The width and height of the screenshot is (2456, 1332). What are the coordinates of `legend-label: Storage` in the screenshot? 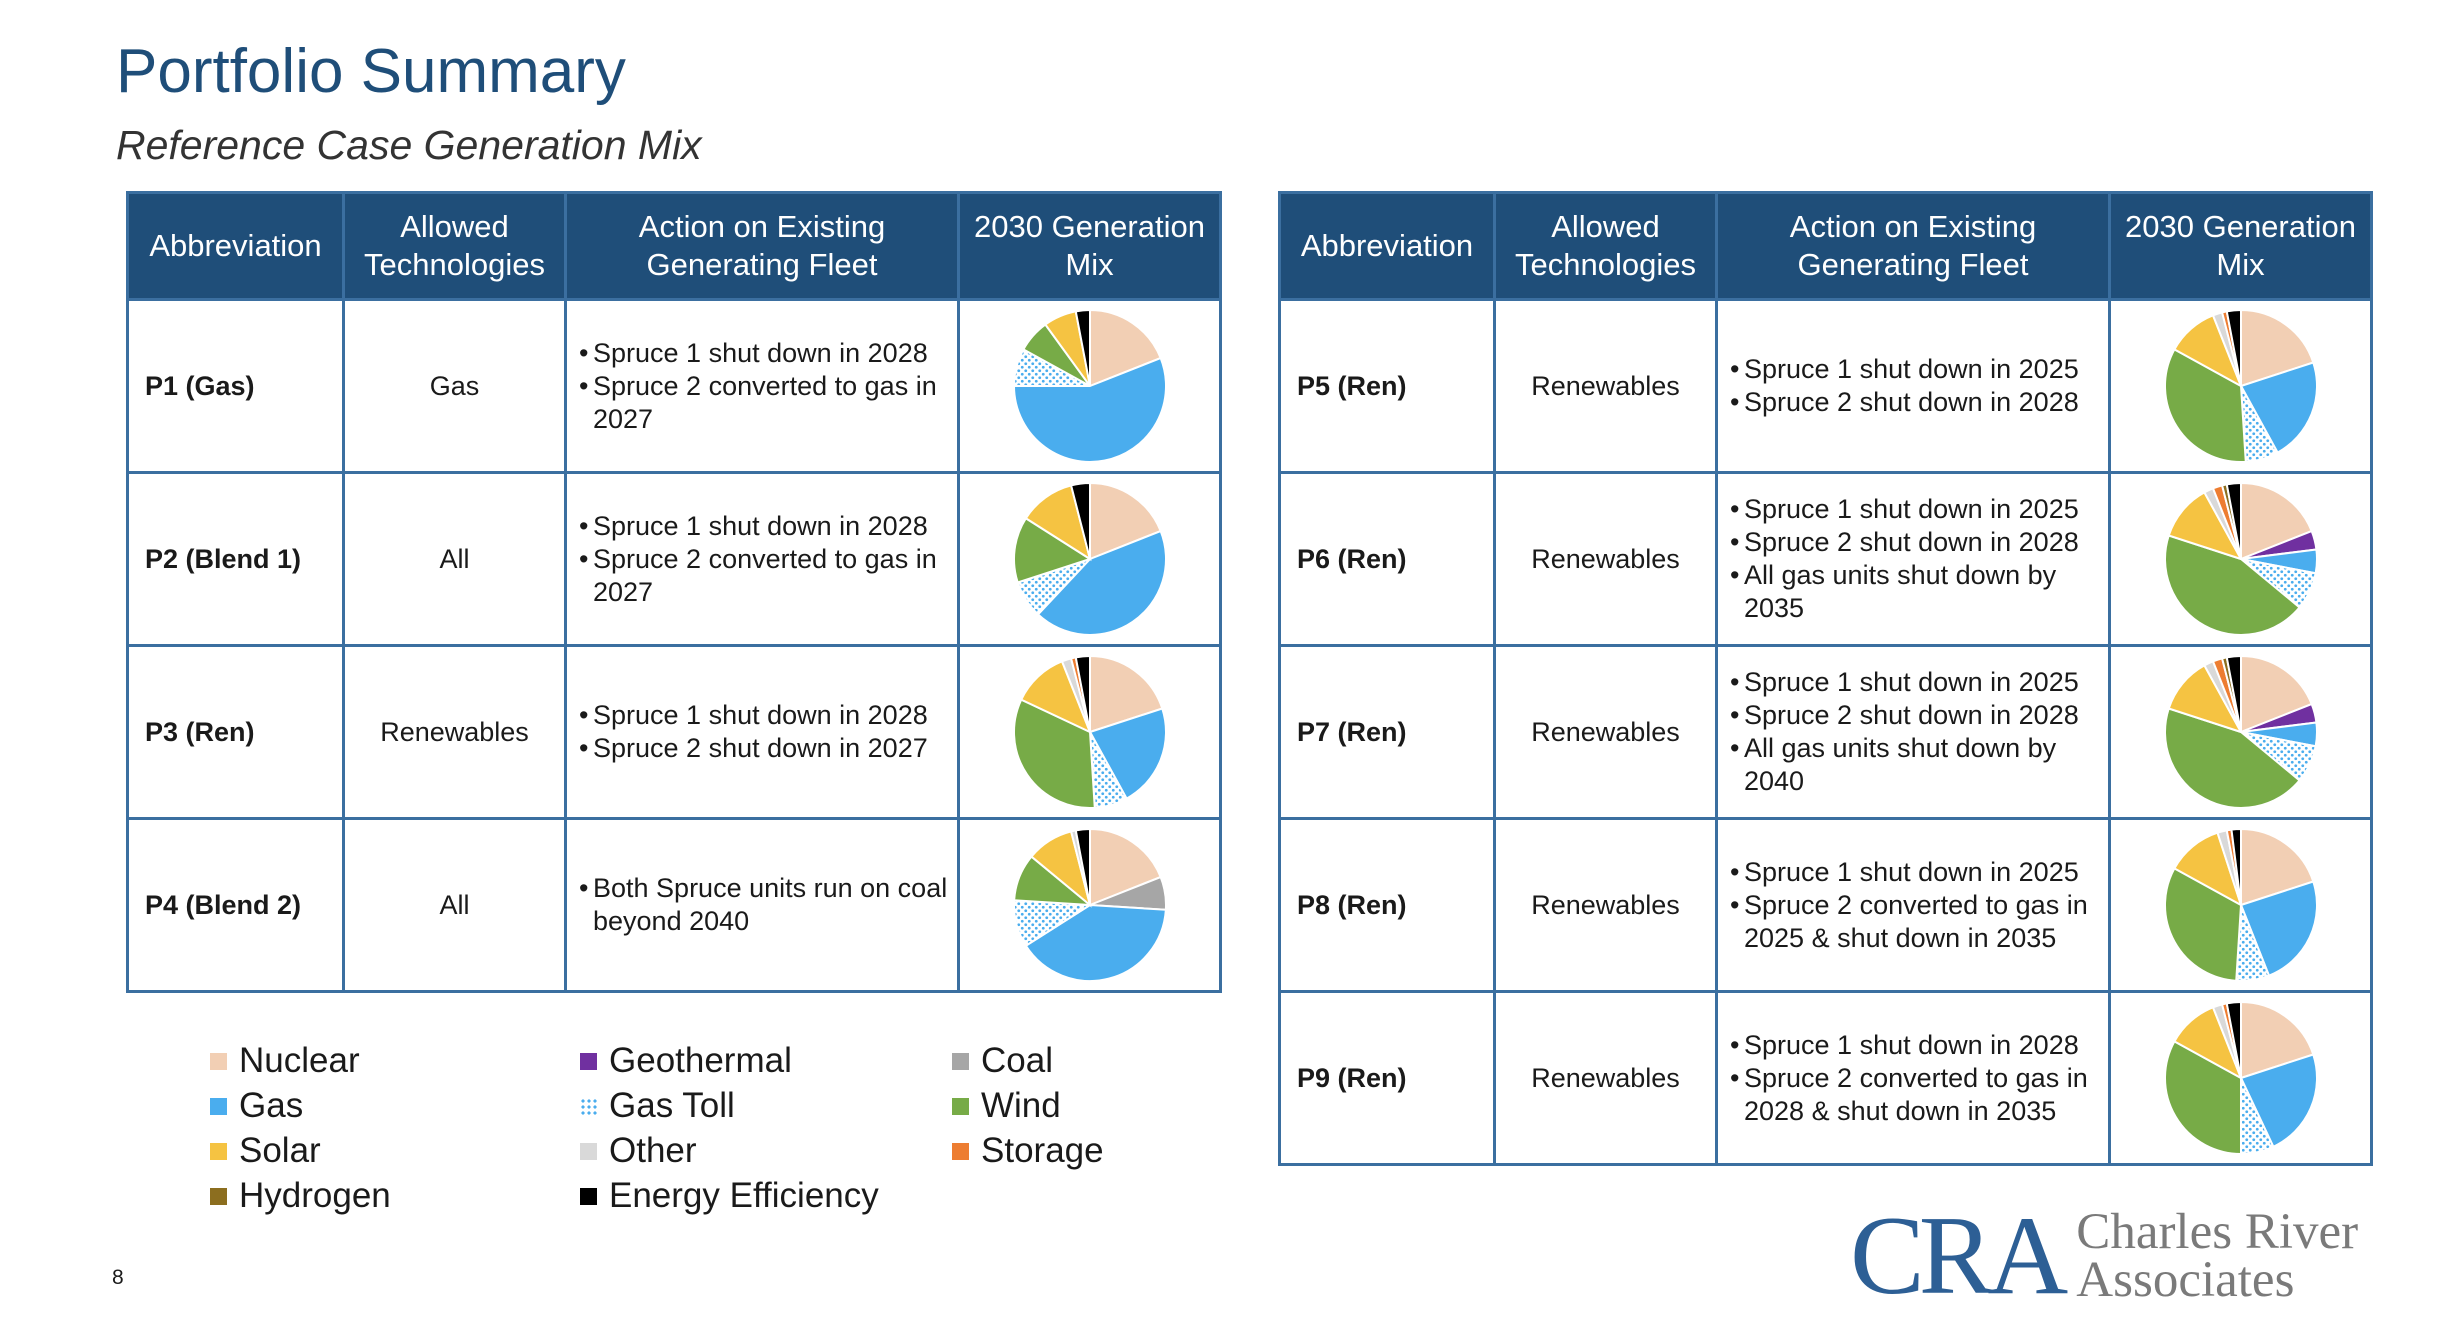 It's located at (1042, 1150).